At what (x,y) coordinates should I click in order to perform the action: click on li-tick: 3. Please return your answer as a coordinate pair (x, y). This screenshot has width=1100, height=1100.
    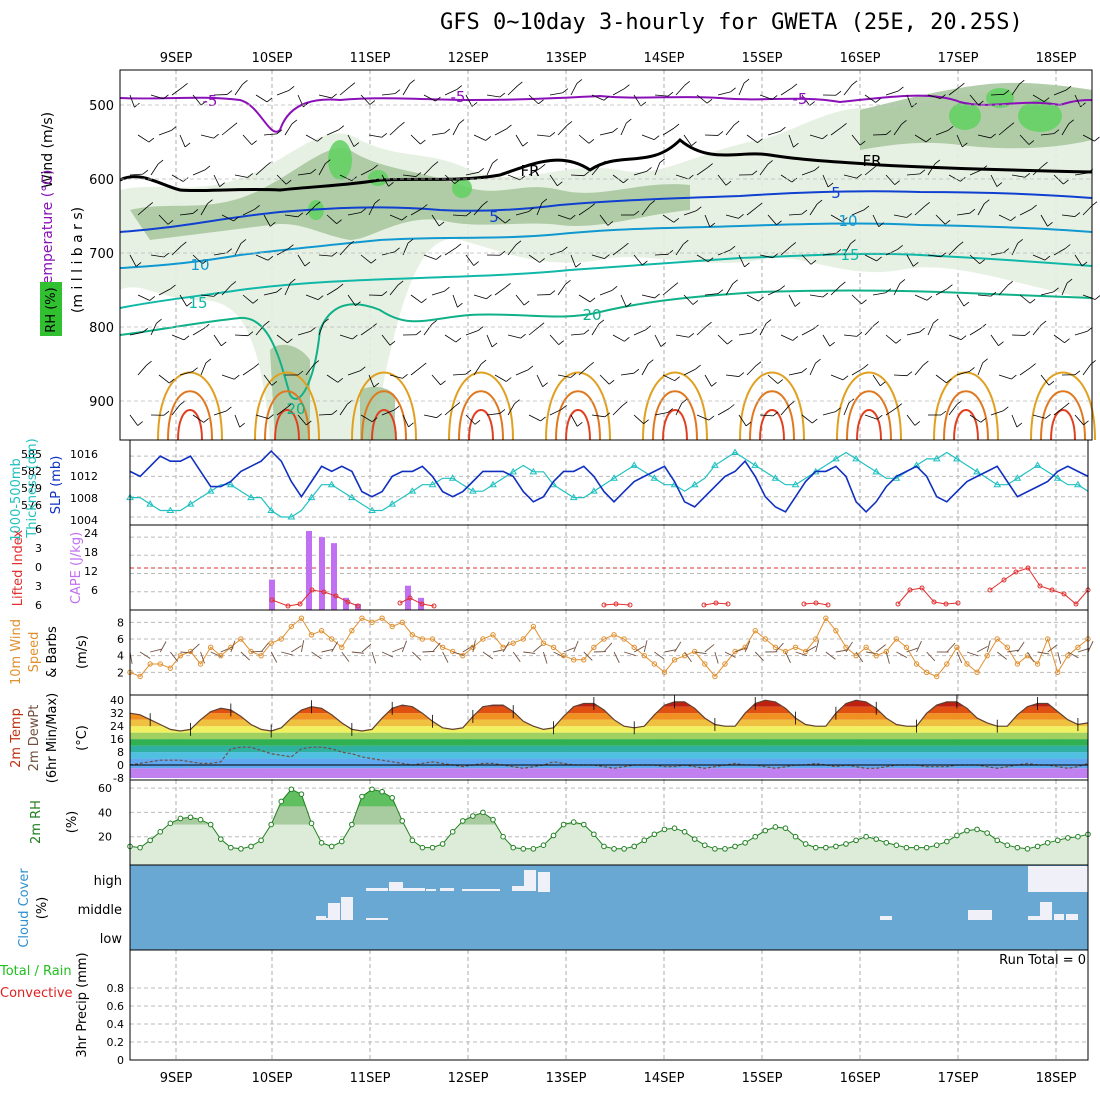
    Looking at the image, I should click on (38, 548).